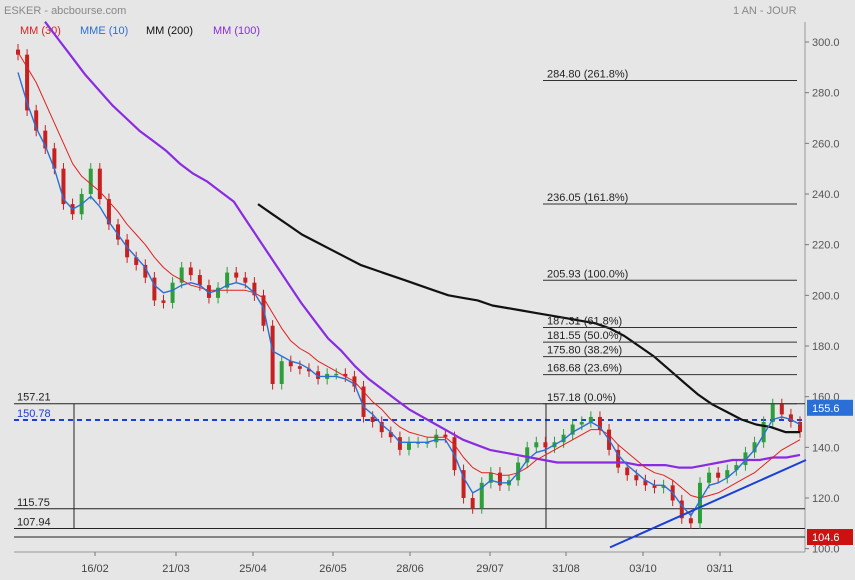  Describe the element at coordinates (169, 31) in the screenshot. I see `legend-mm200: MM (200)` at that location.